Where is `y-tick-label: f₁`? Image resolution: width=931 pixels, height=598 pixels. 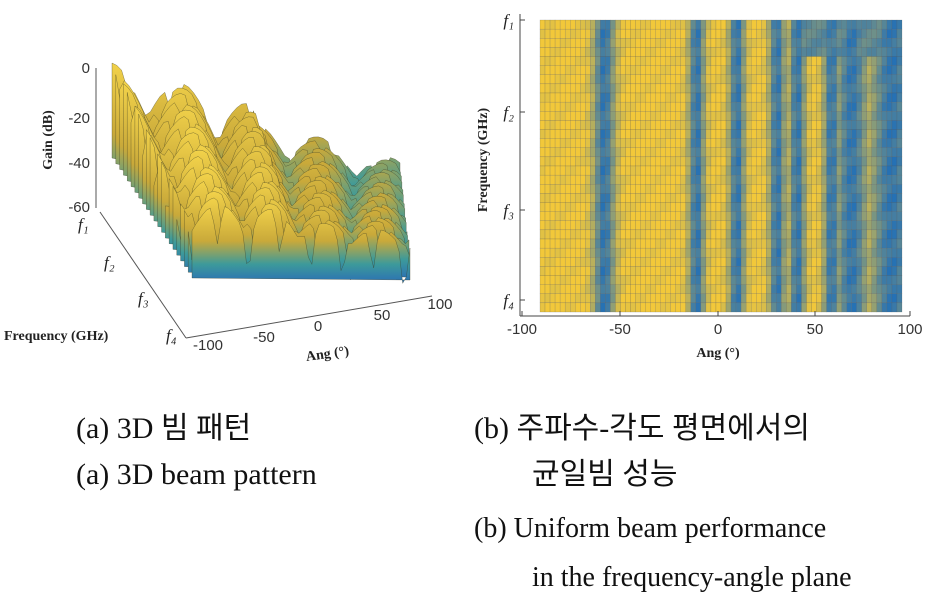 y-tick-label: f₁ is located at coordinates (508, 20).